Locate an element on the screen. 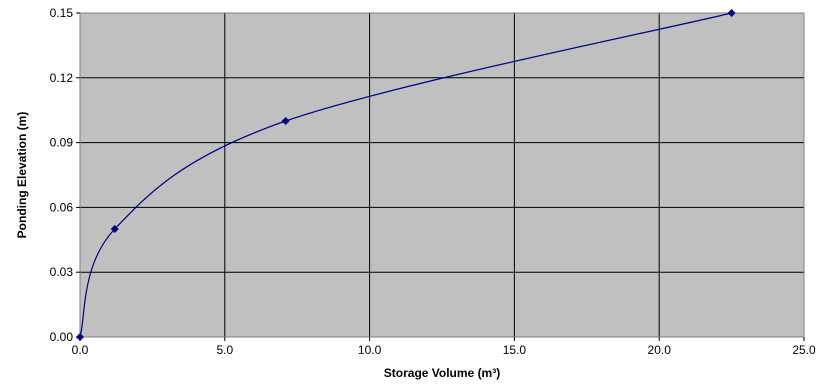 This screenshot has height=388, width=836. y-tick-label: 0.06 is located at coordinates (62, 207).